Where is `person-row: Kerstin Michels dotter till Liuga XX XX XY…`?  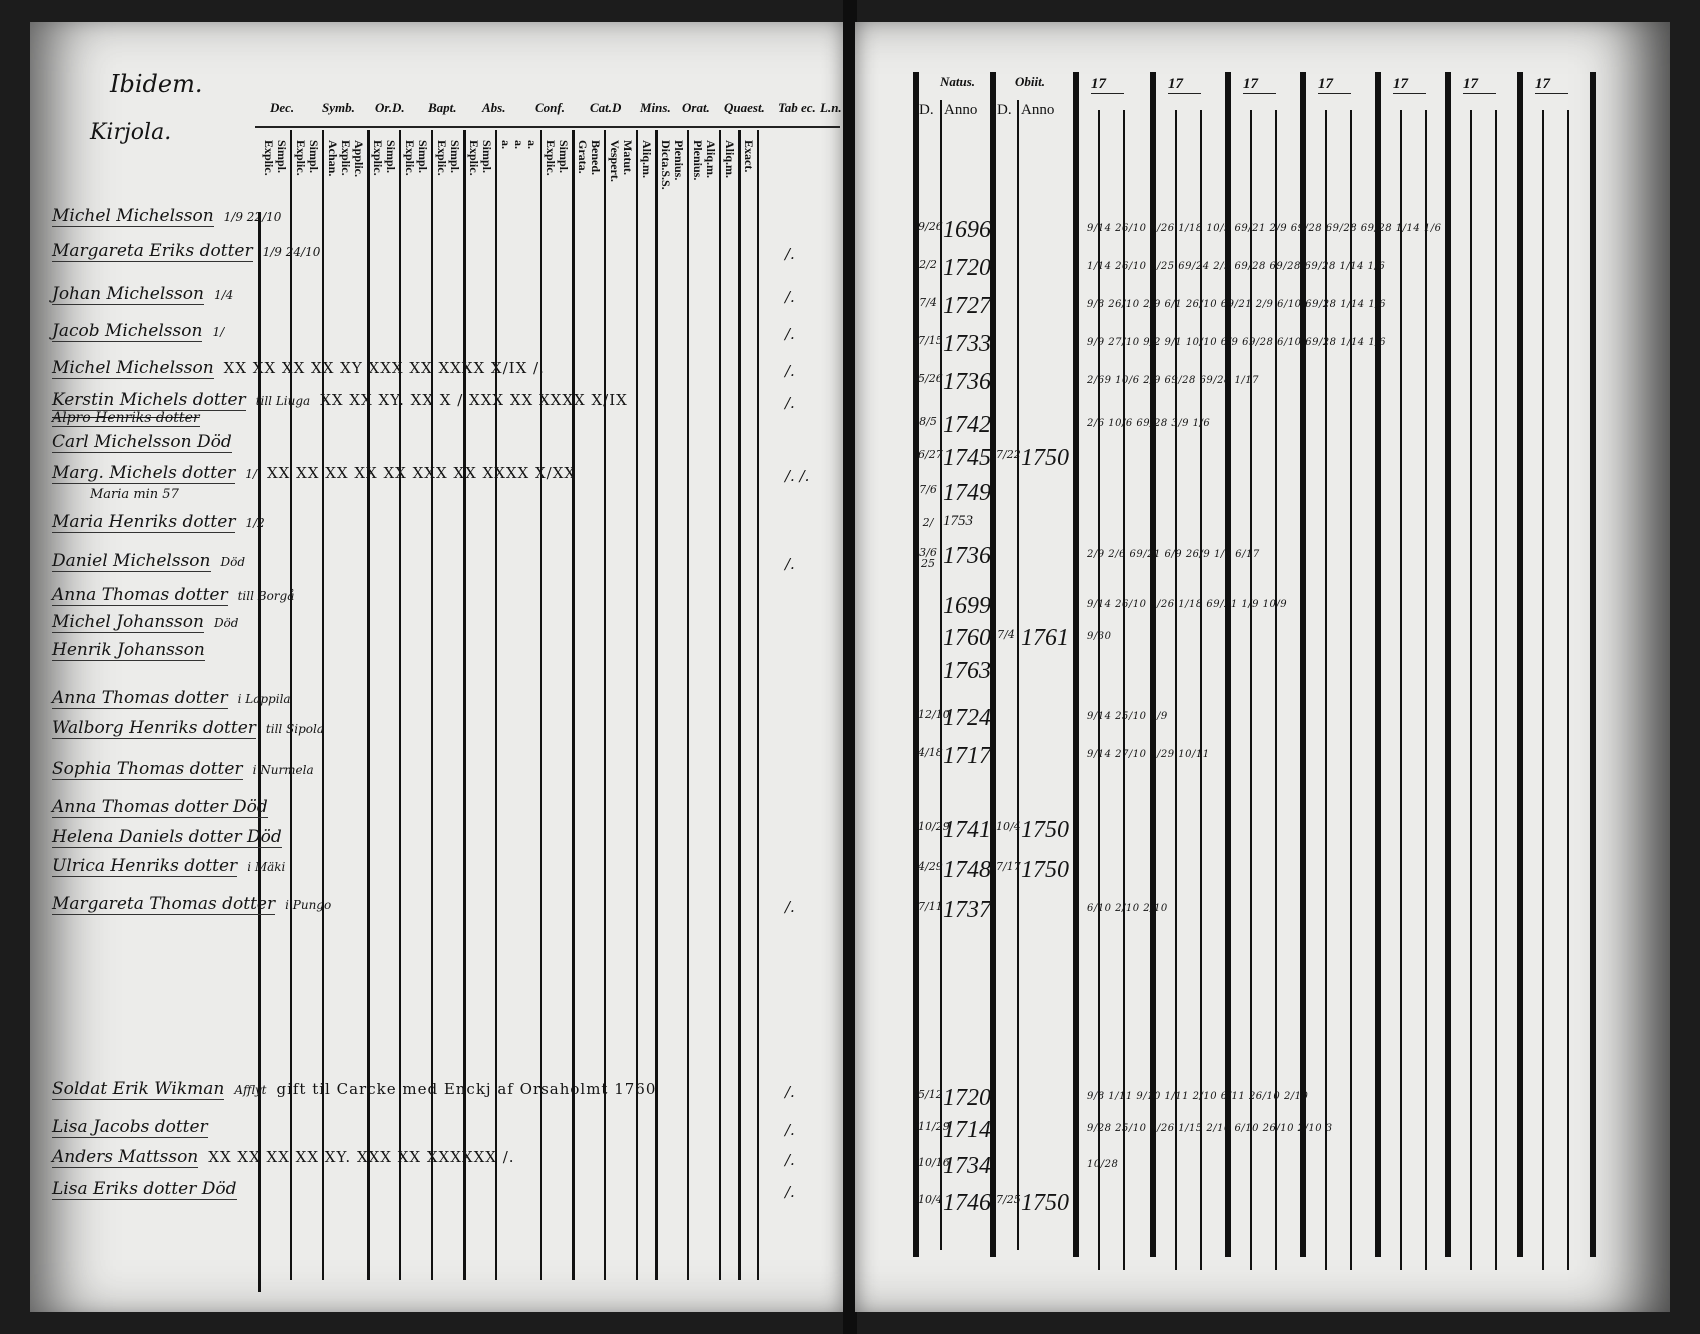 person-row: Kerstin Michels dotter till Liuga XX XX XY… is located at coordinates (340, 400).